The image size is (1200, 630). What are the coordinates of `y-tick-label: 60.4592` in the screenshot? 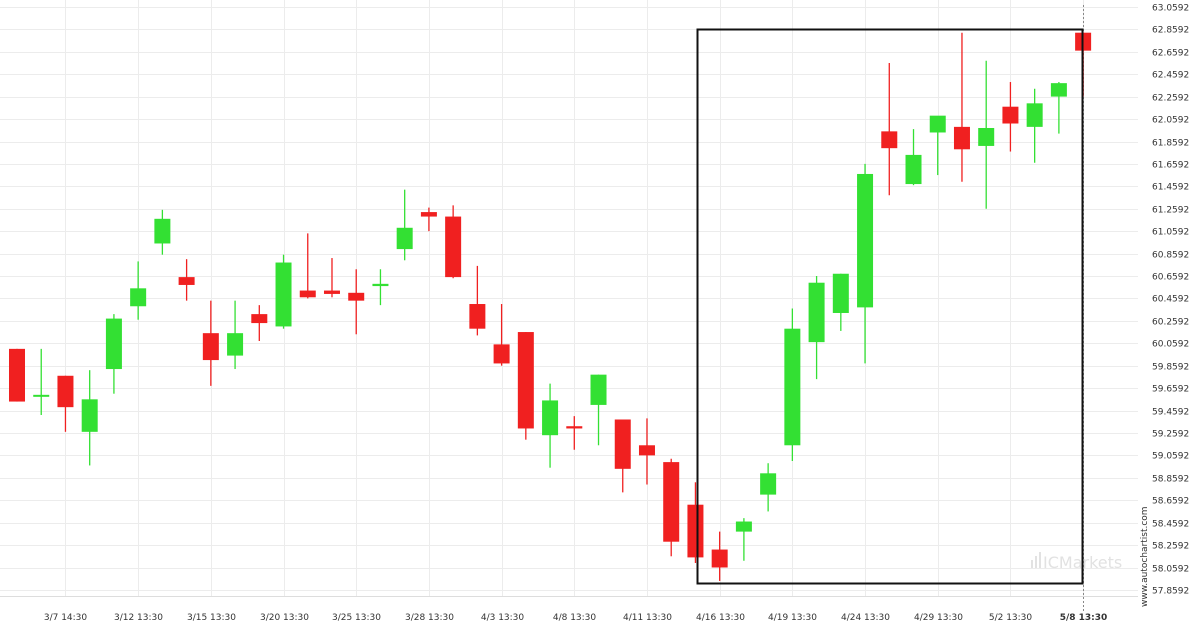 It's located at (1170, 300).